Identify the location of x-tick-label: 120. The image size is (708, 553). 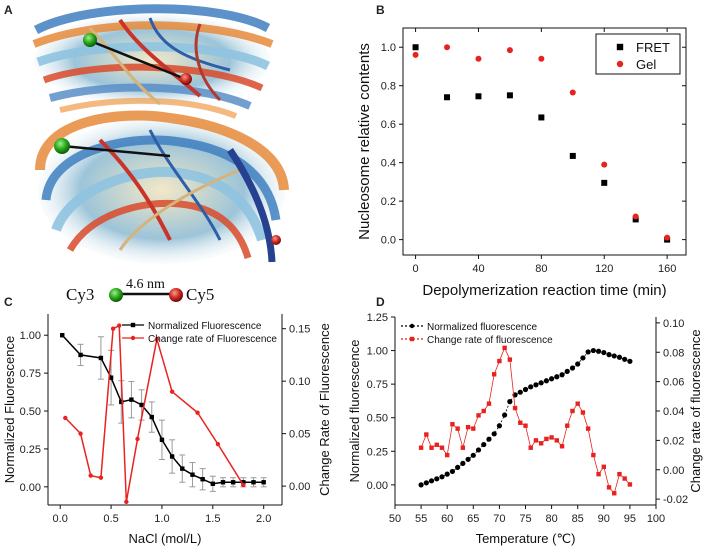
(604, 269).